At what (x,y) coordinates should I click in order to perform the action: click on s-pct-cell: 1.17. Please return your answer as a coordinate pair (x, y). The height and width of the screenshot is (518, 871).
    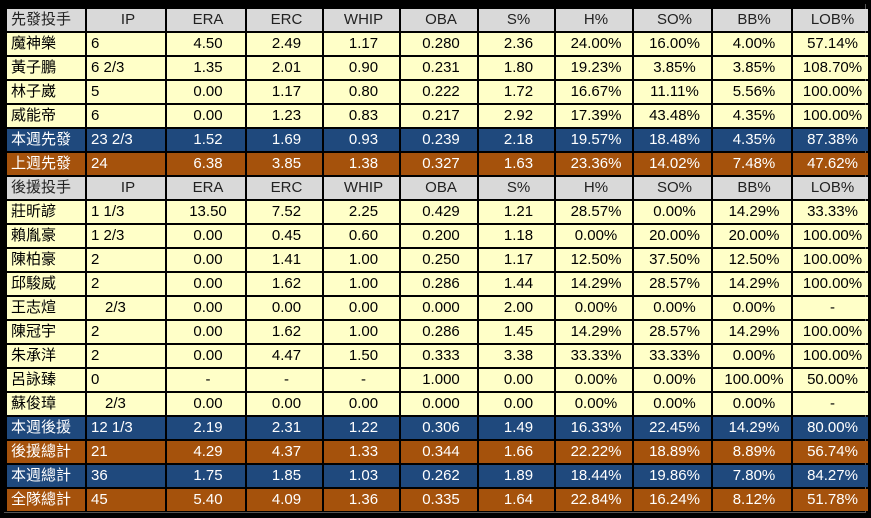
    Looking at the image, I should click on (516, 260).